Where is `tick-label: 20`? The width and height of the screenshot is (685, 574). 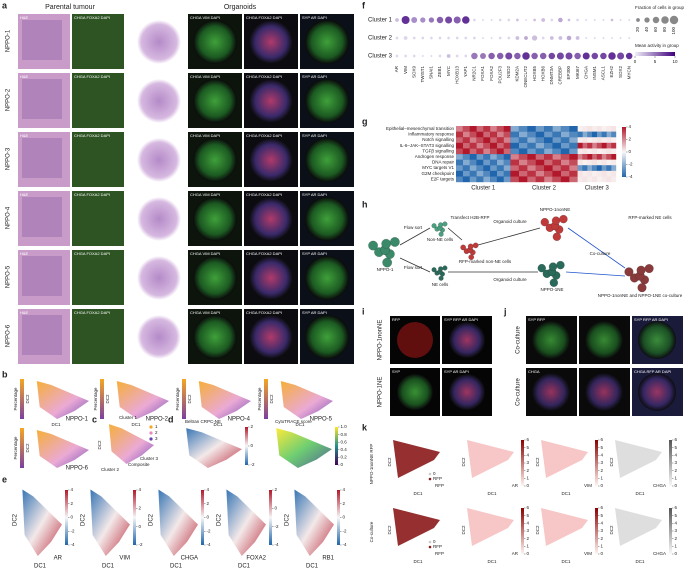
tick-label: 20 is located at coordinates (637, 30).